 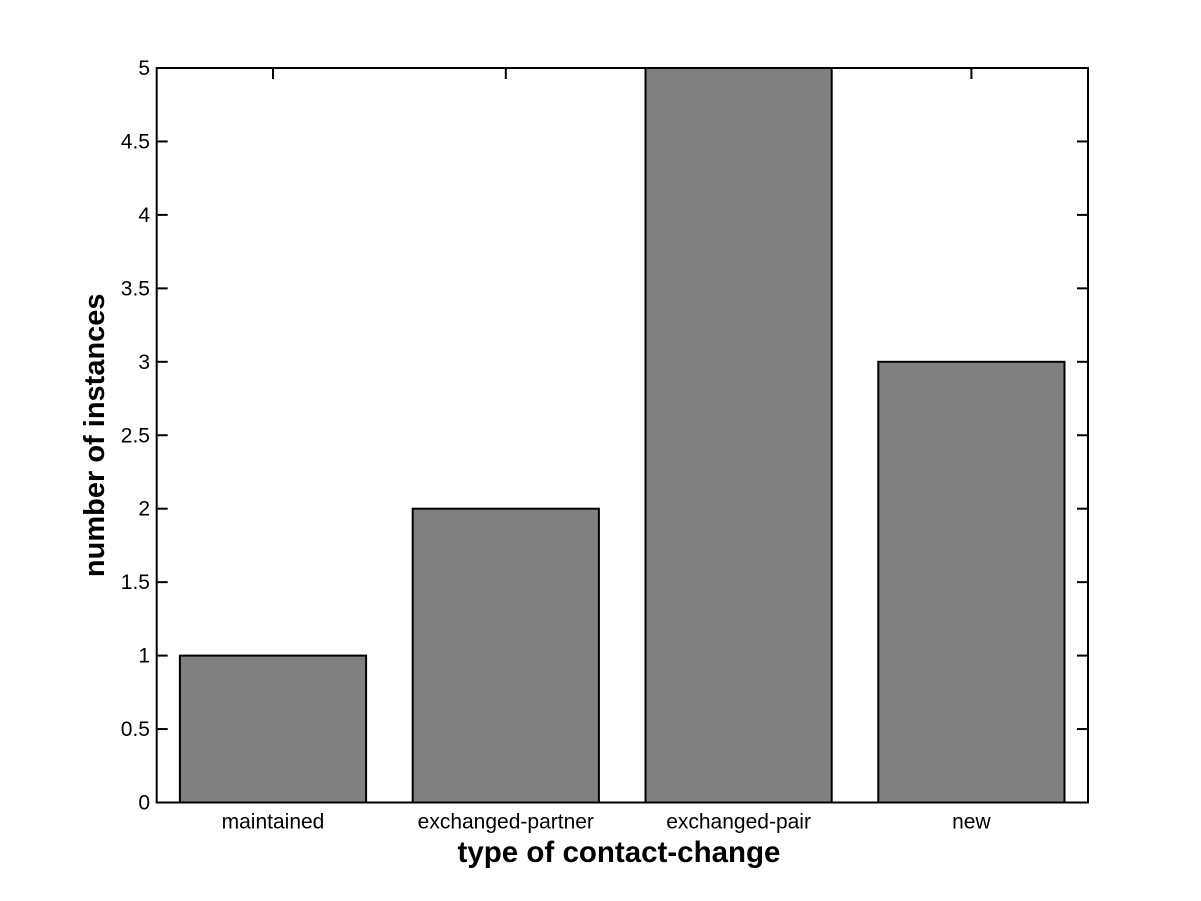 What do you see at coordinates (135, 729) in the screenshot?
I see `svg-text: 0.5` at bounding box center [135, 729].